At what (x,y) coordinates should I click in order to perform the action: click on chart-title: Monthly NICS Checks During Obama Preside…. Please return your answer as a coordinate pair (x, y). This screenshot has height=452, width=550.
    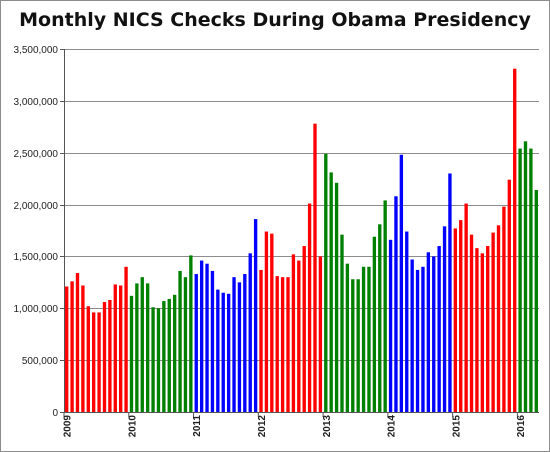
    Looking at the image, I should click on (275, 20).